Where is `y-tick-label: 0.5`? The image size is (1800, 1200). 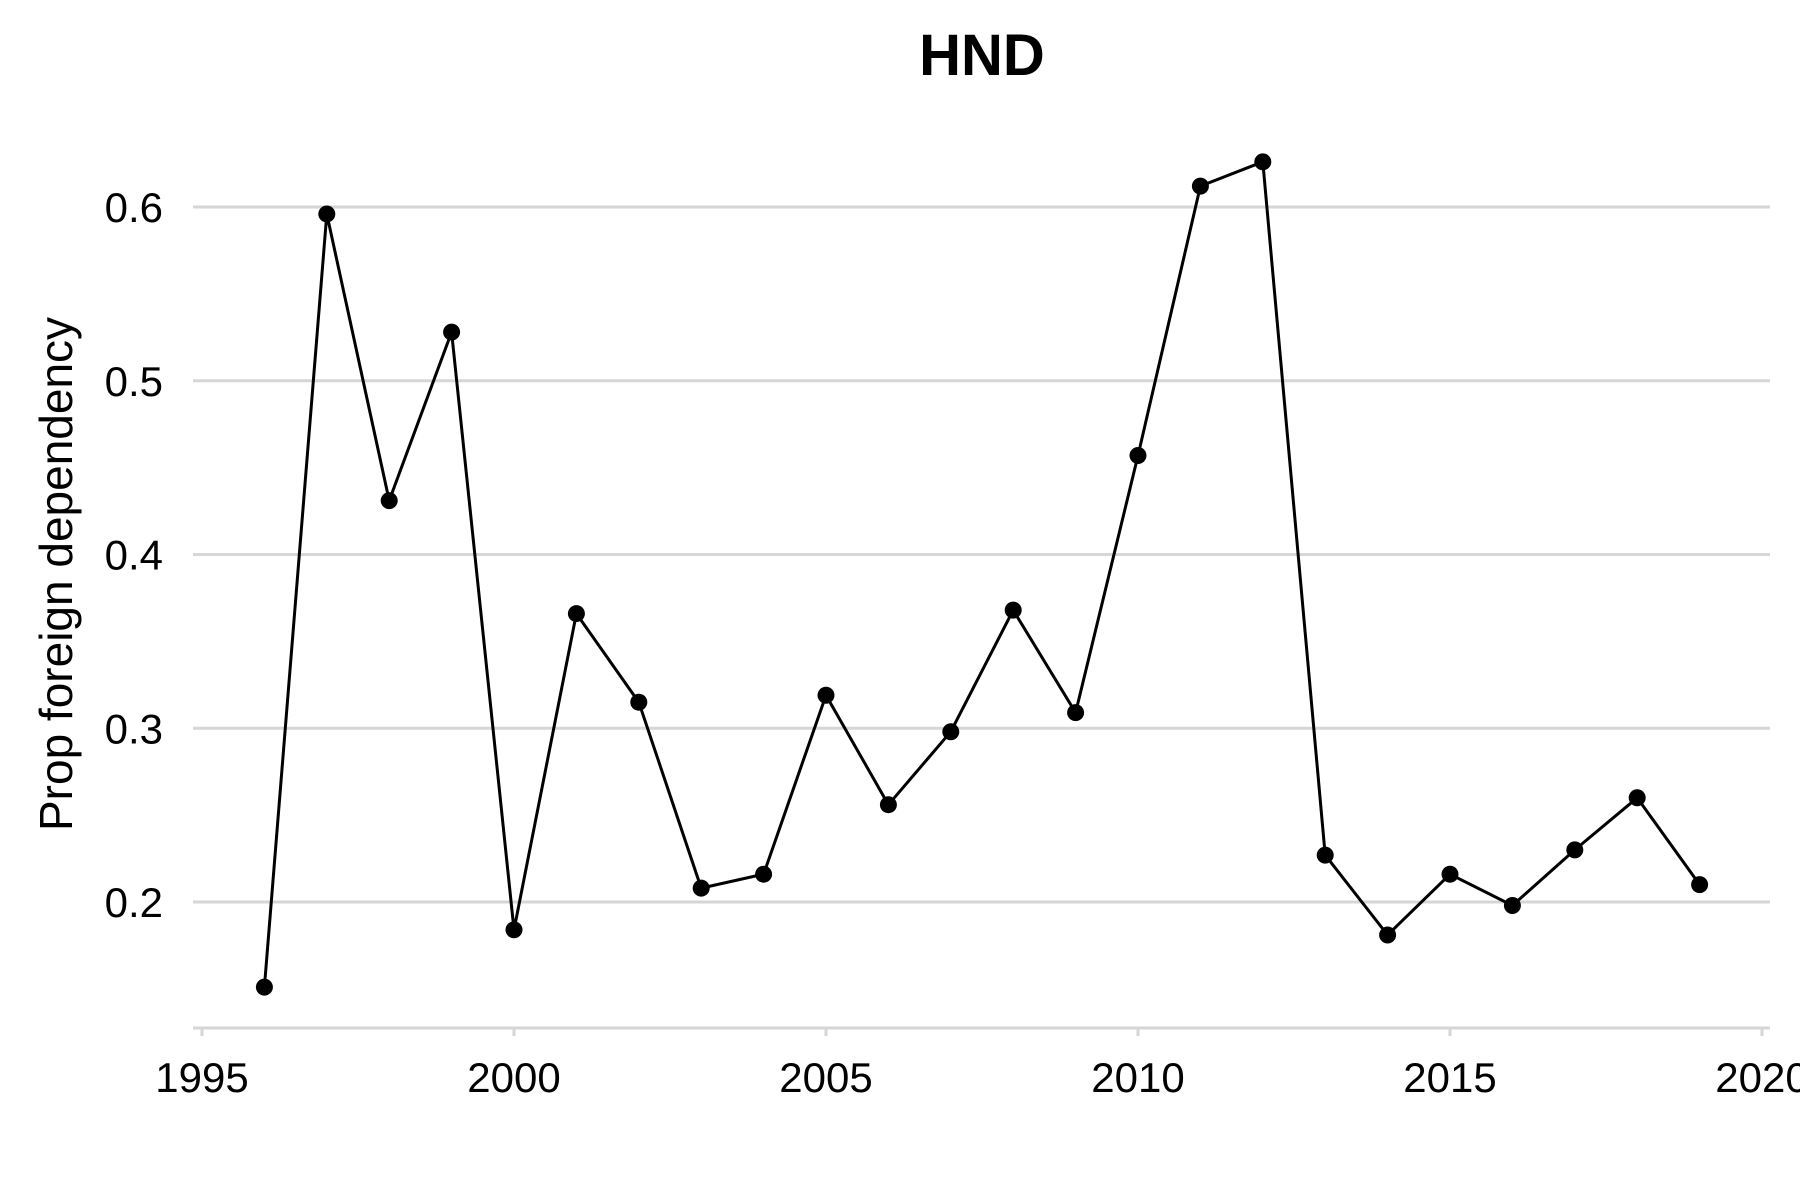 y-tick-label: 0.5 is located at coordinates (134, 381).